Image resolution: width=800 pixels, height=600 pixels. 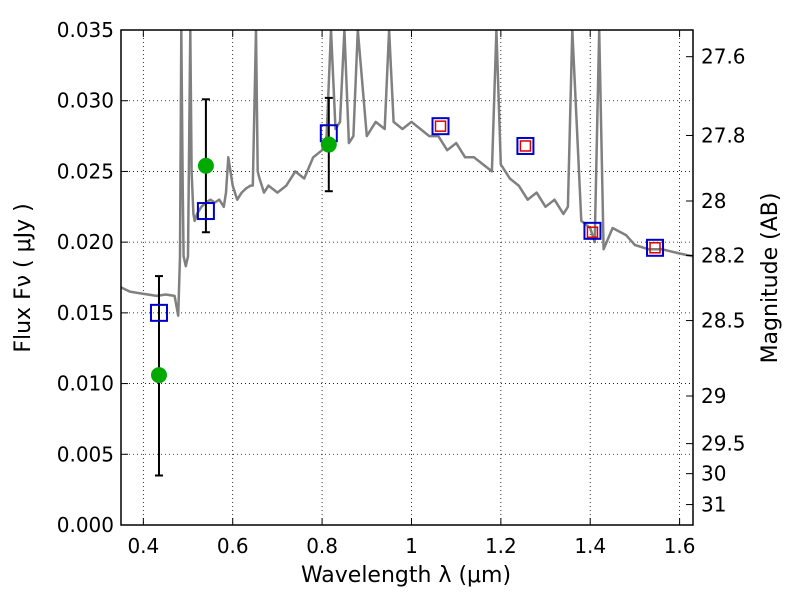 What do you see at coordinates (322, 546) in the screenshot?
I see `x-tick-label: 0.8` at bounding box center [322, 546].